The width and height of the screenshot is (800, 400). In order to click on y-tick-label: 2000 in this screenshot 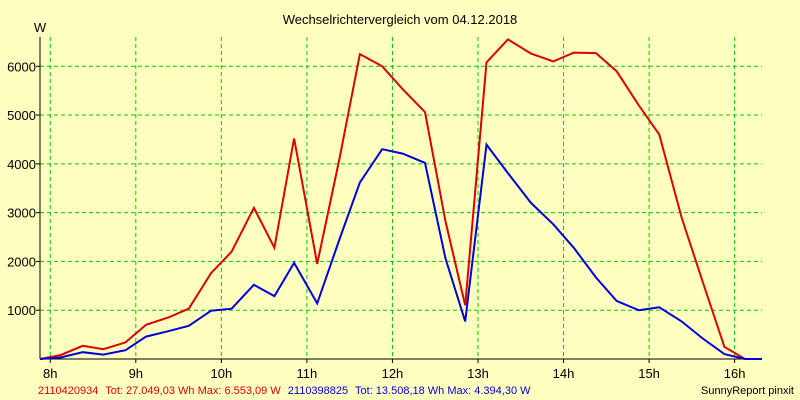, I will do `click(21, 261)`.